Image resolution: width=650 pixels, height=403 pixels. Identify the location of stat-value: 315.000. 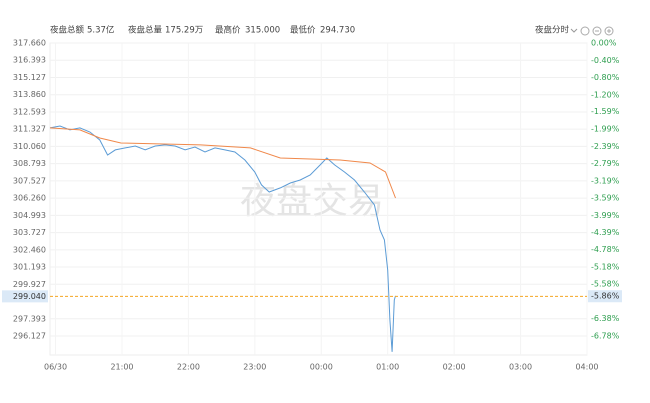
(262, 31).